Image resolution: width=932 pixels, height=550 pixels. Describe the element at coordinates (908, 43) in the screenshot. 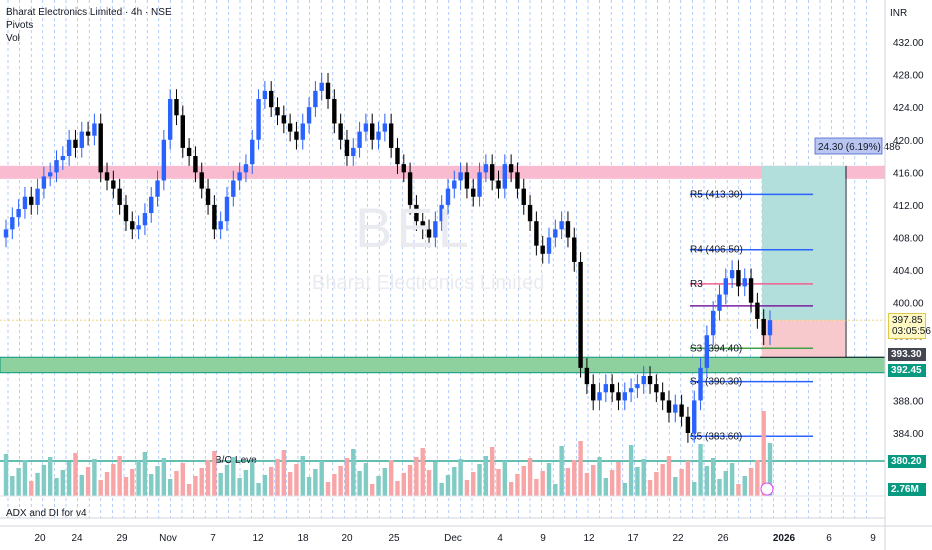

I see `price-tick: 432.00` at that location.